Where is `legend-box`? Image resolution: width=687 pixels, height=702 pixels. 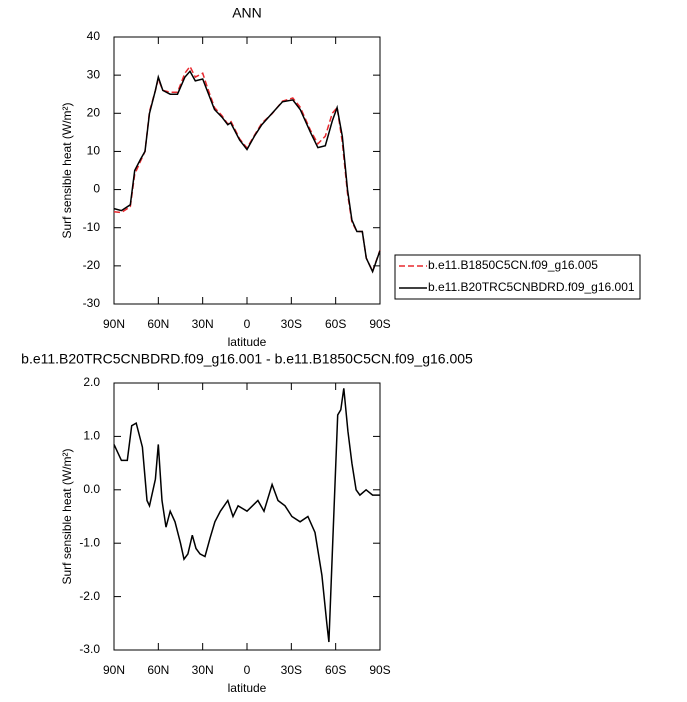
legend-box is located at coordinates (517, 277).